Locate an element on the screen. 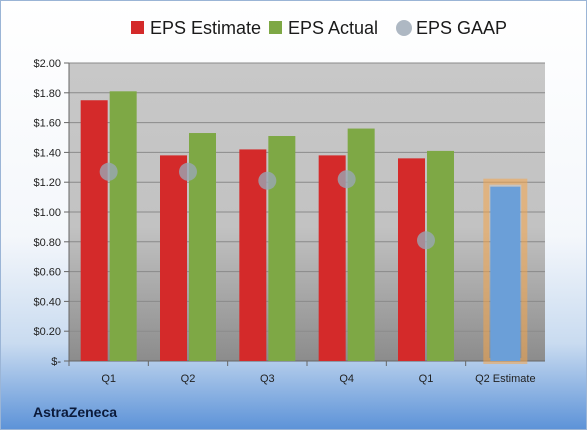  y-tick-label: $1.20 is located at coordinates (47, 183).